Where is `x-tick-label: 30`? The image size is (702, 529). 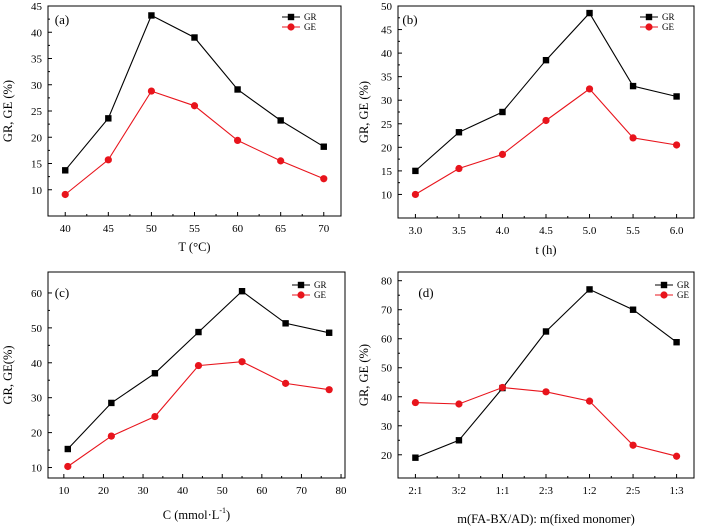 x-tick-label: 30 is located at coordinates (144, 491).